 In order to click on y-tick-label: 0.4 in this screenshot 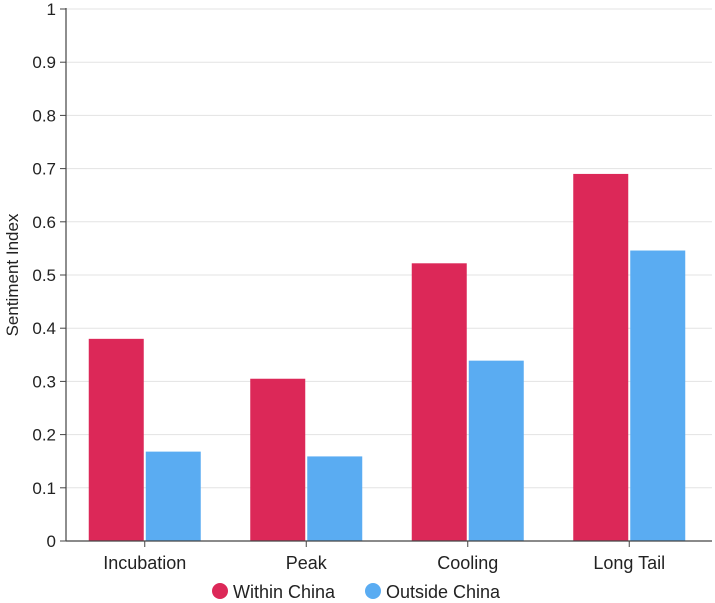, I will do `click(44, 328)`.